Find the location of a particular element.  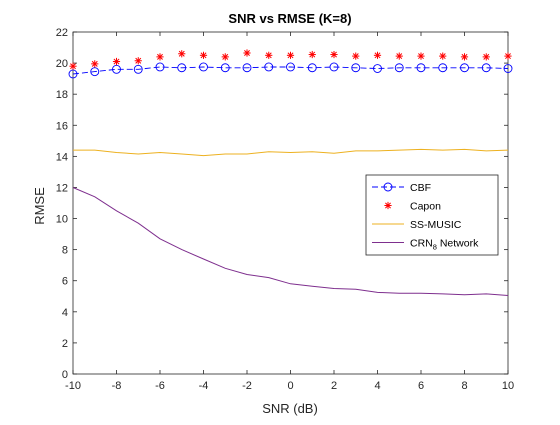

legend-label-capon: Capon is located at coordinates (425, 207).